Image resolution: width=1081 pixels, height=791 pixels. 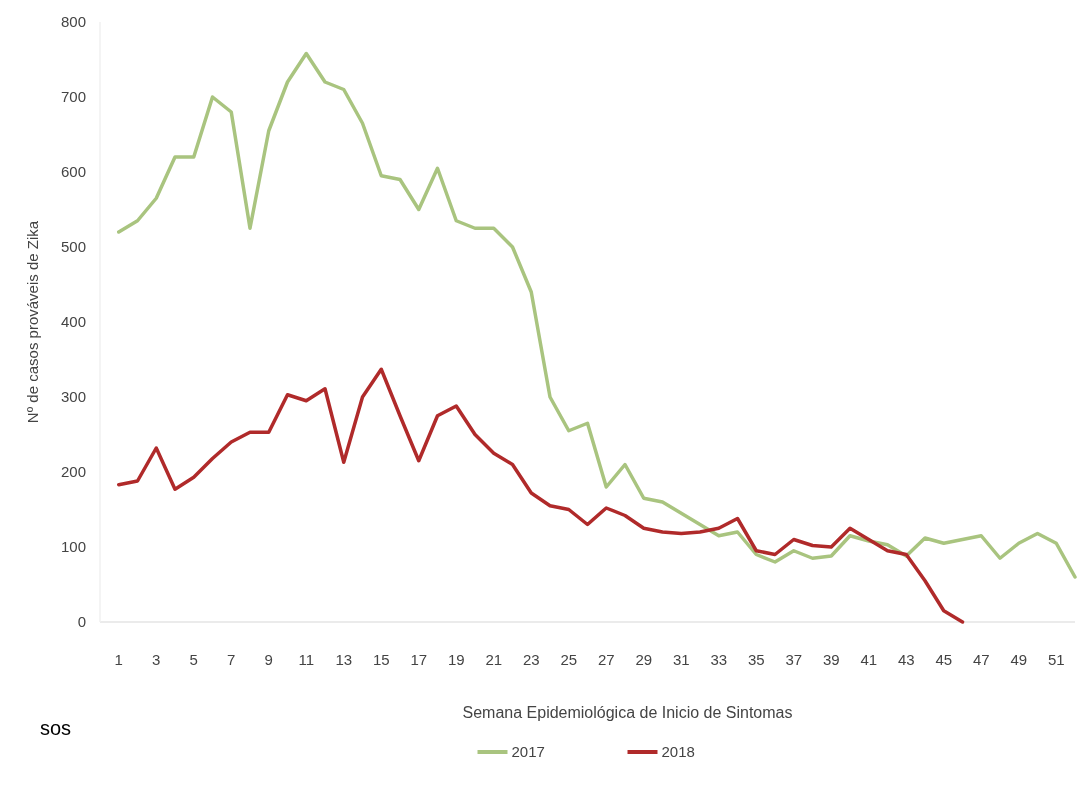 What do you see at coordinates (268, 659) in the screenshot?
I see `x-tick-label: 9` at bounding box center [268, 659].